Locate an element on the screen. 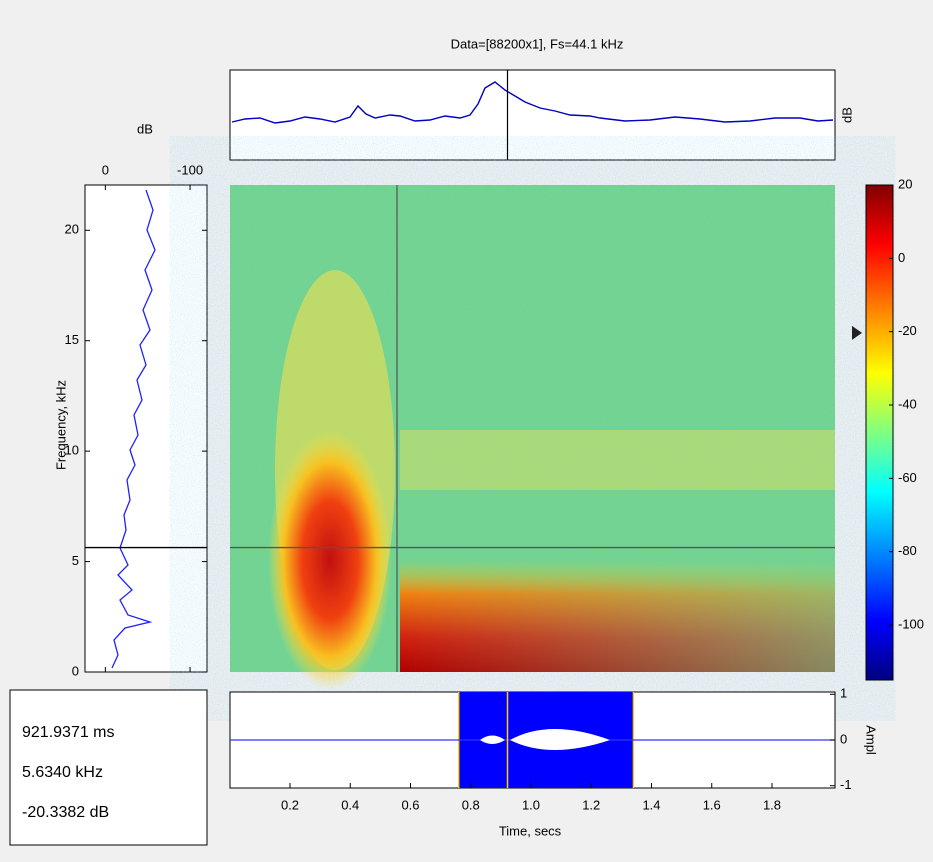 This screenshot has width=933, height=862. colorbar-tick-label: -100 is located at coordinates (911, 623).